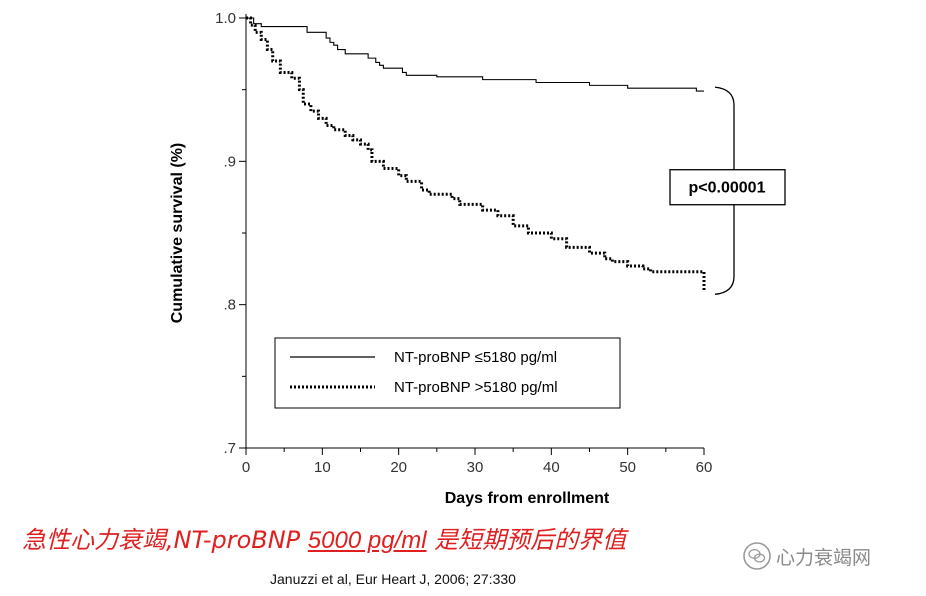  I want to click on caption-threshold: 5000 pg/ml, so click(367, 540).